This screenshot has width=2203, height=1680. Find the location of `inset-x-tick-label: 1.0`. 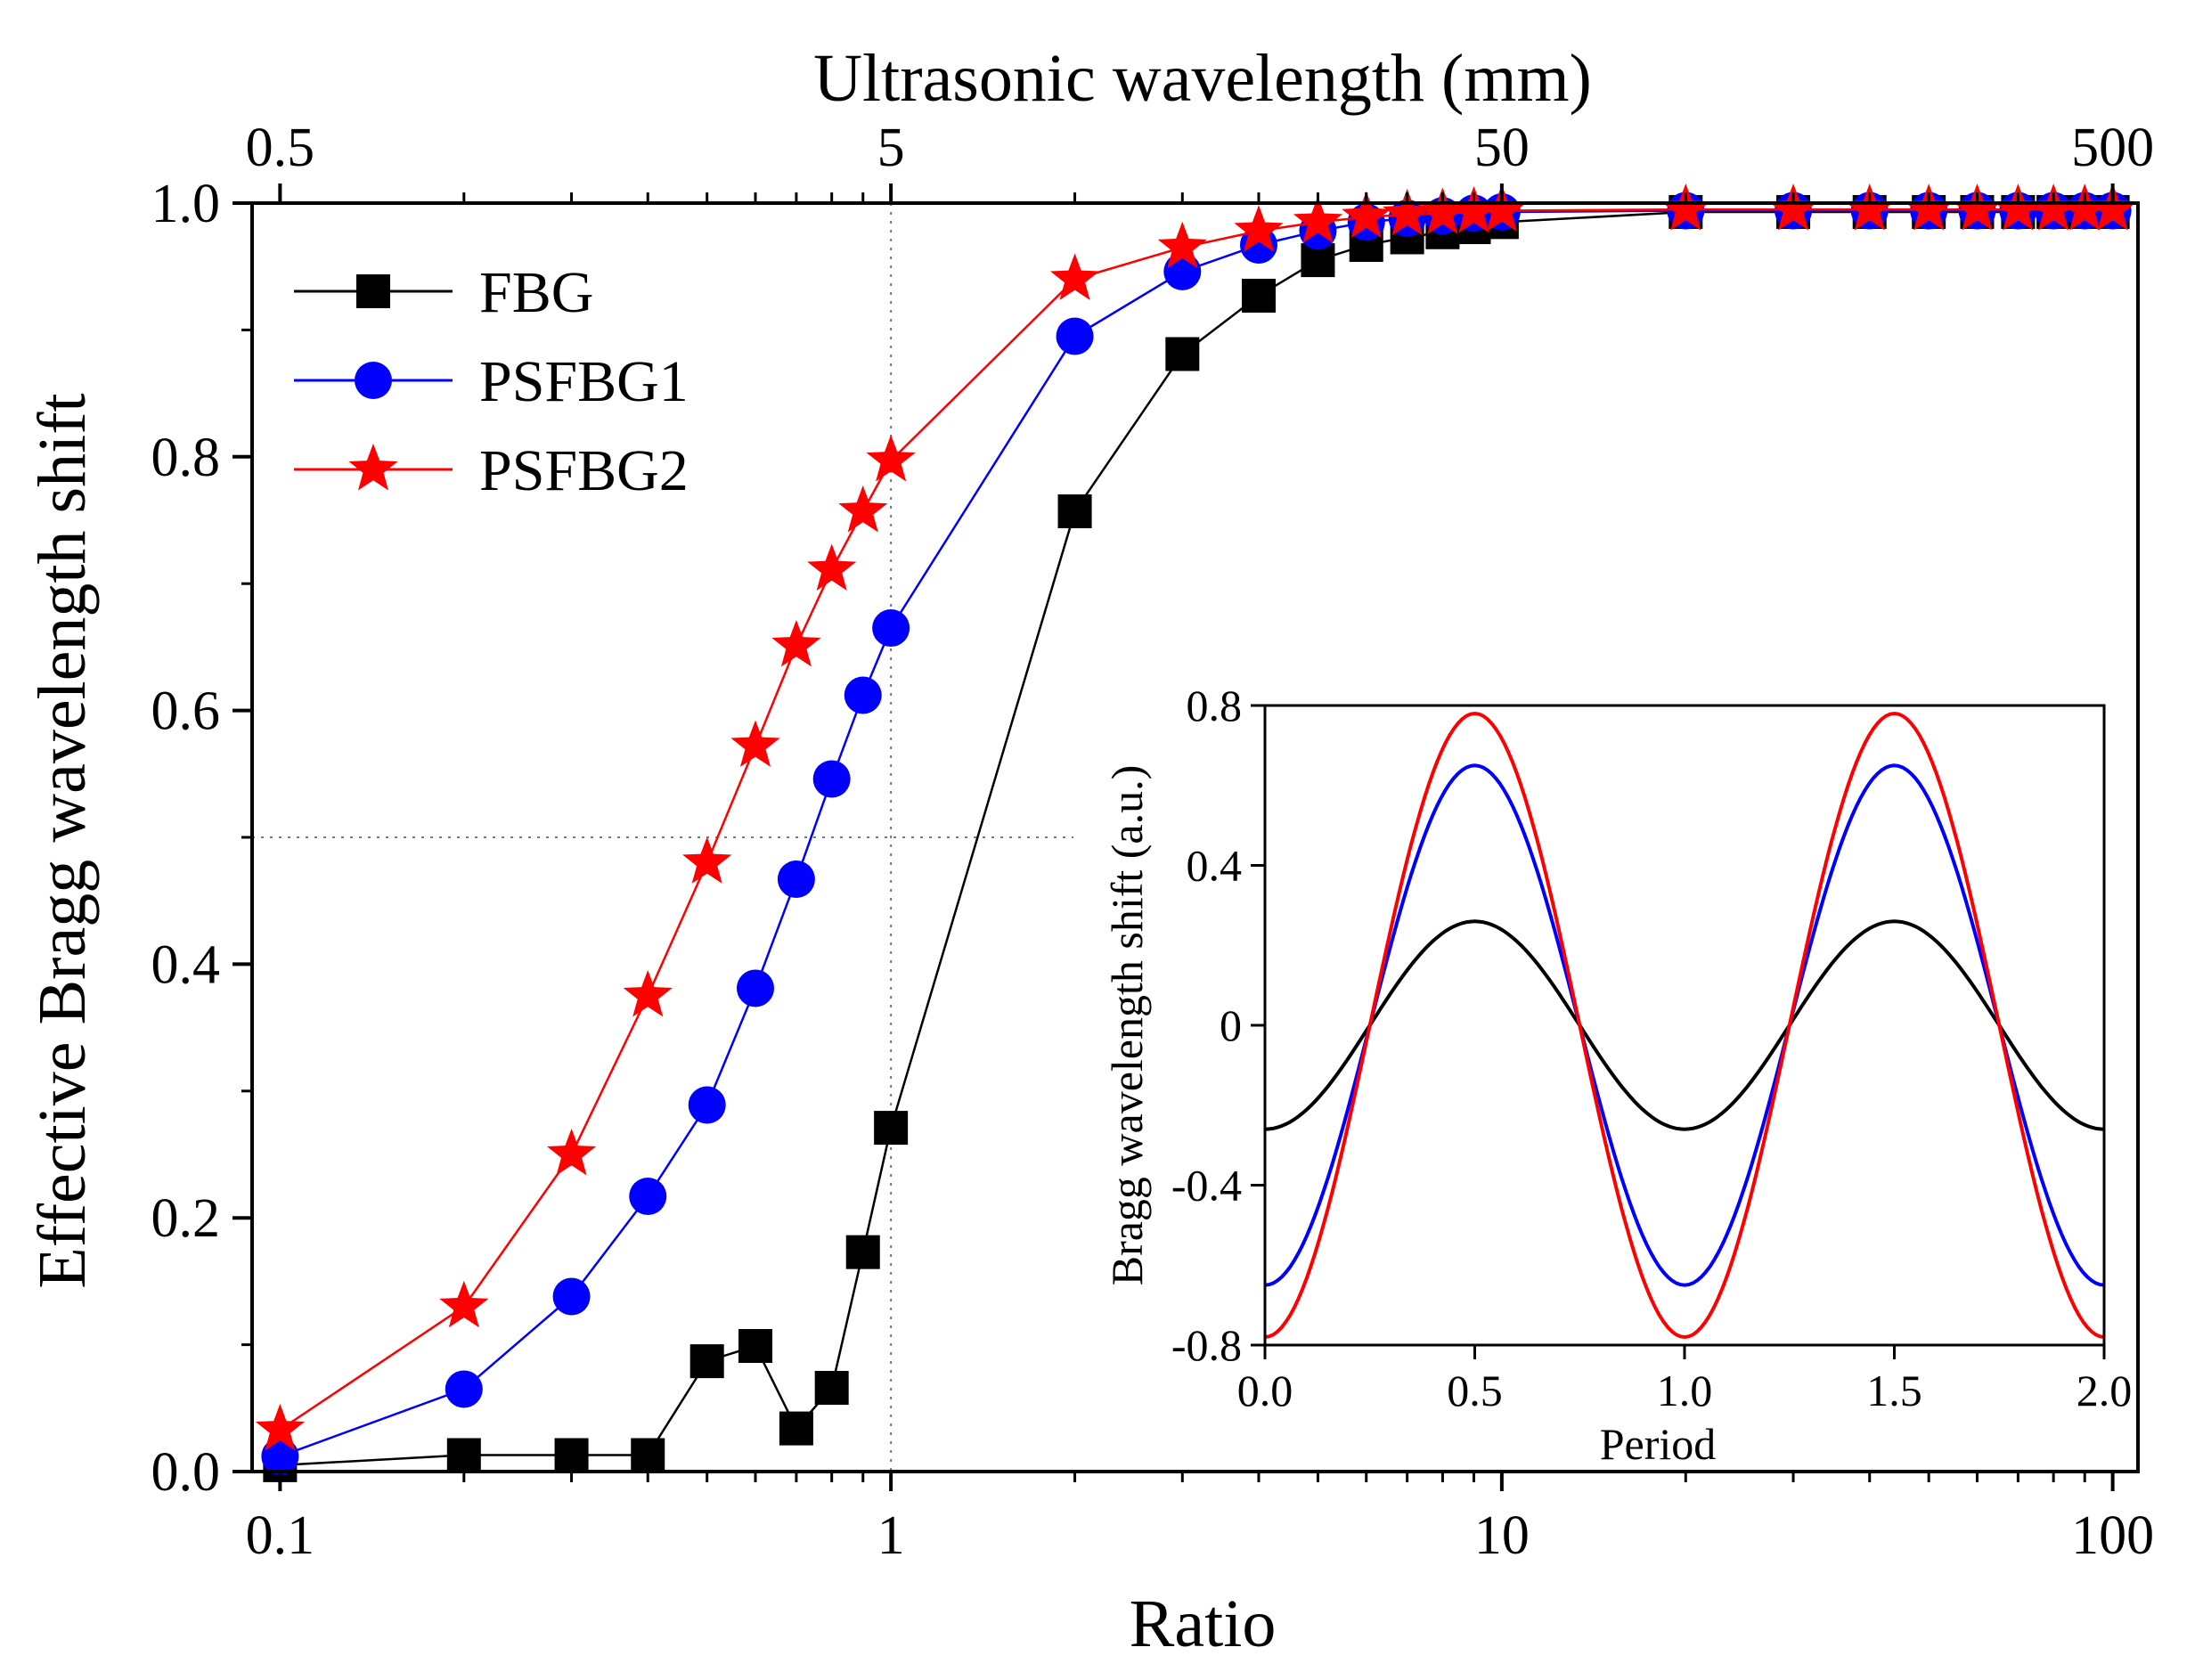

inset-x-tick-label: 1.0 is located at coordinates (1685, 1390).